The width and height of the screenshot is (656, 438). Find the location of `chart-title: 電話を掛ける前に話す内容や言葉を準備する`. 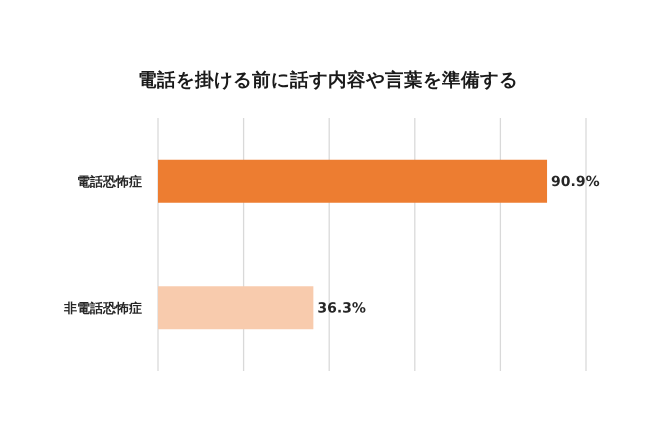

chart-title: 電話を掛ける前に話す内容や言葉を準備する is located at coordinates (328, 80).